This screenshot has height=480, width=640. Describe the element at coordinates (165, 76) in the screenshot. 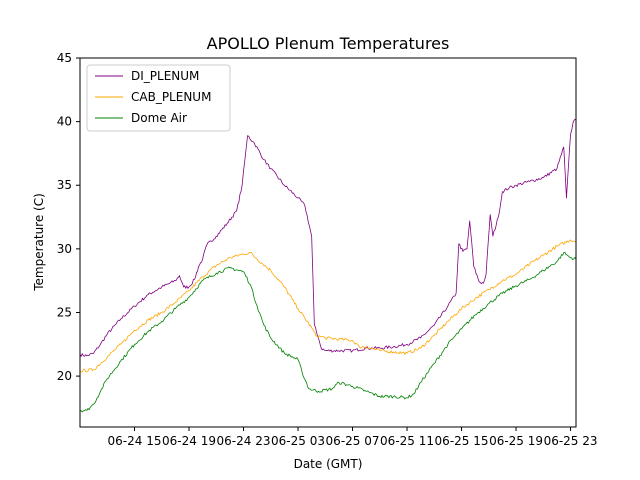

I see `legend-label-di-plenum: DI_PLENUM` at that location.